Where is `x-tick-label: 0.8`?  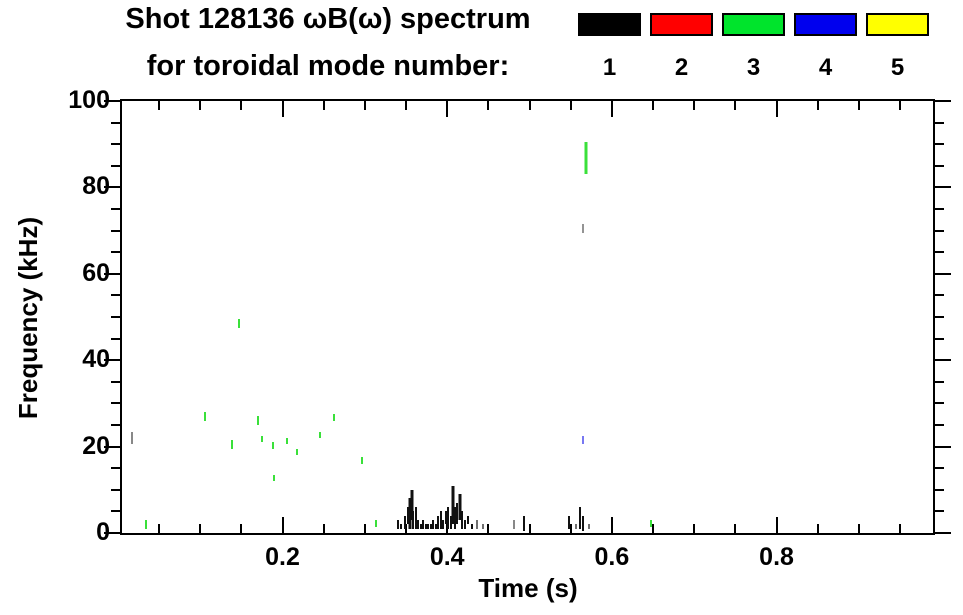 x-tick-label: 0.8 is located at coordinates (776, 557).